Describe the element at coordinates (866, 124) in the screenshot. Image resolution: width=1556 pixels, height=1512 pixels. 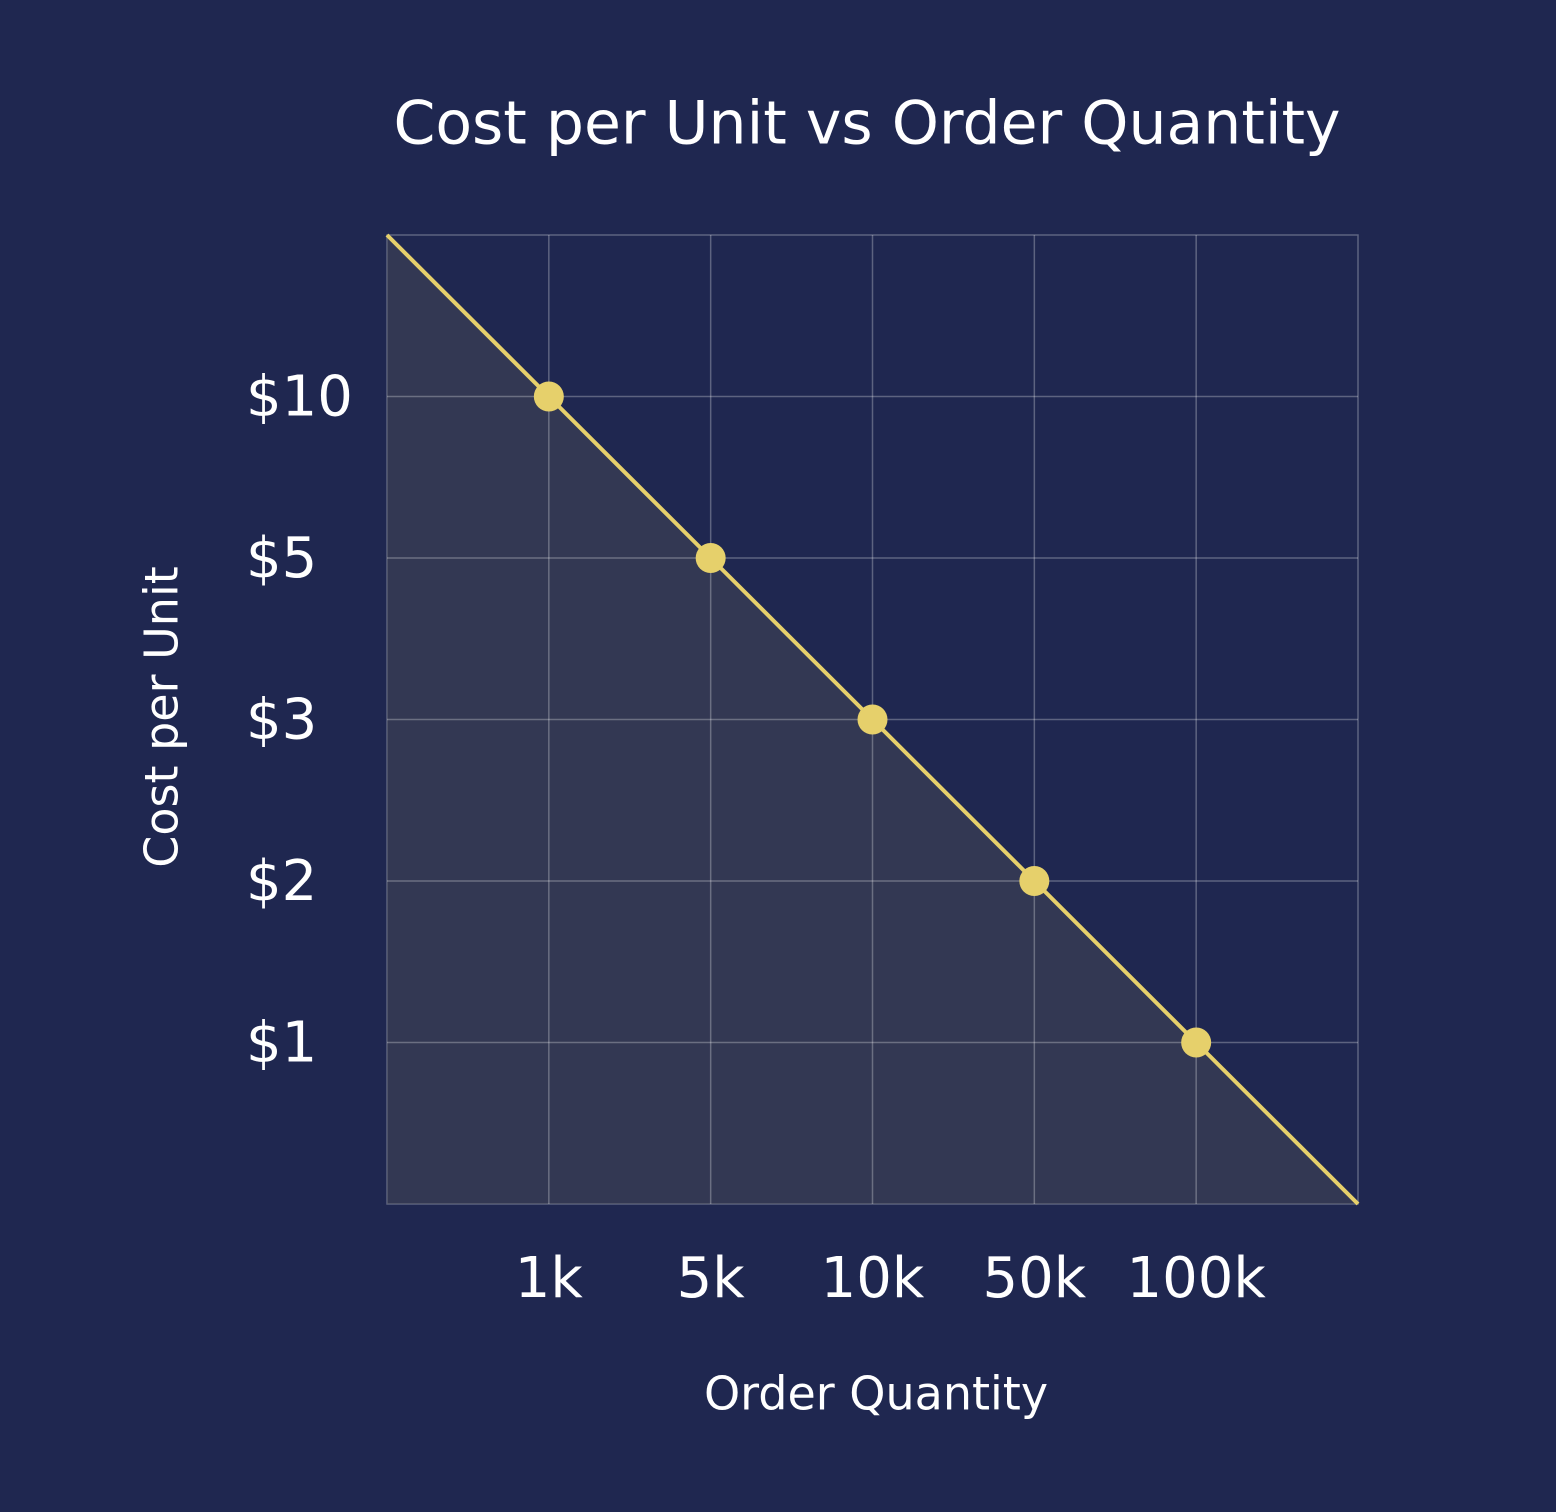
I see `chart-title: Cost per Unit vs Order Quantity` at that location.